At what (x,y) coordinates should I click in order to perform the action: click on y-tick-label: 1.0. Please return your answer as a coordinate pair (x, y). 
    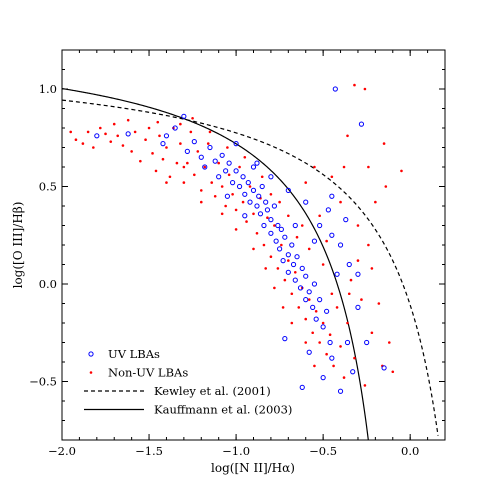
    Looking at the image, I should click on (48, 89).